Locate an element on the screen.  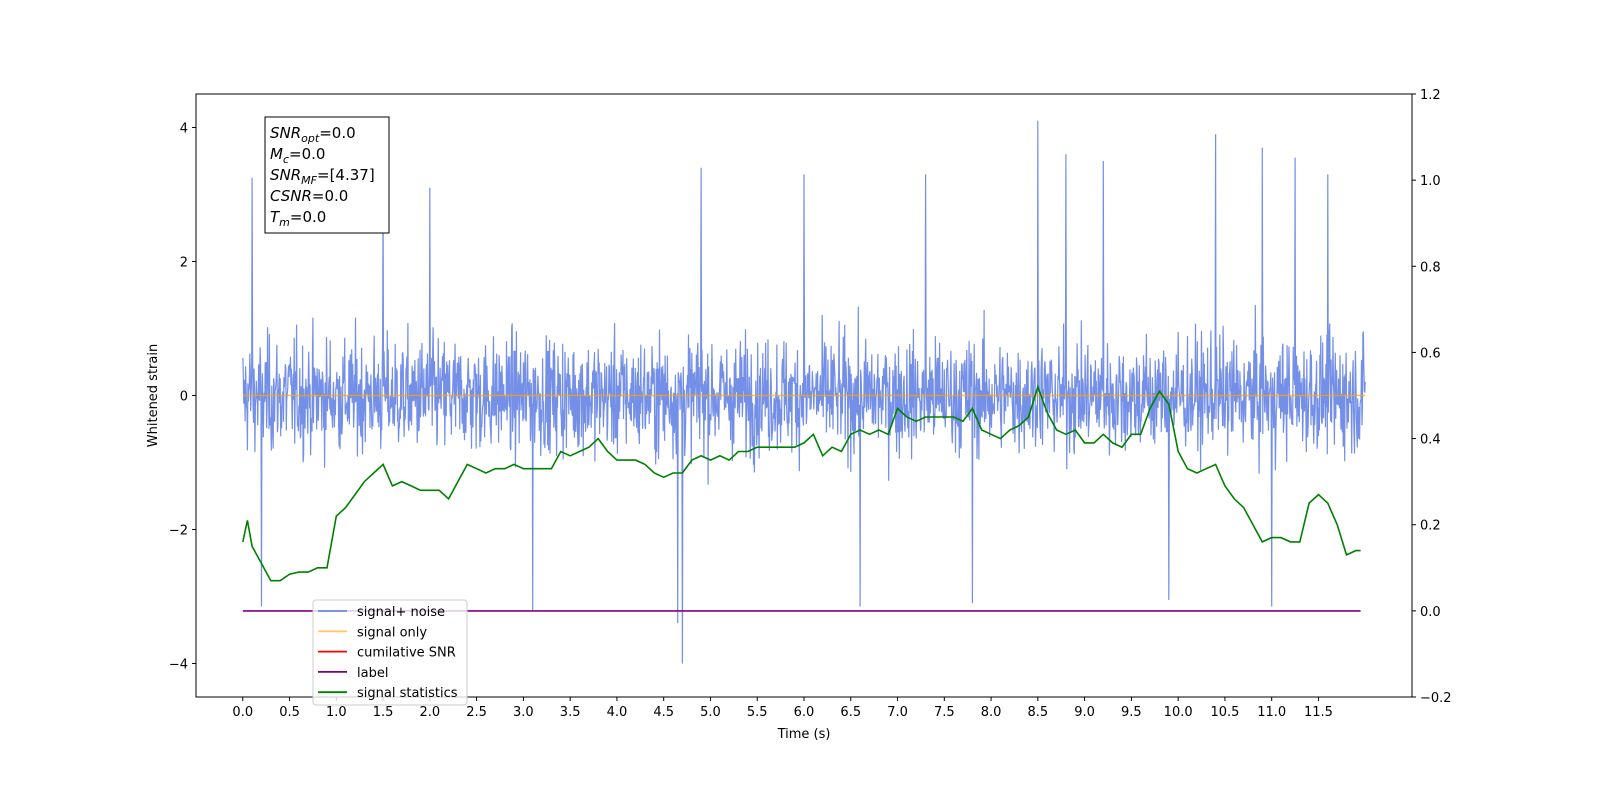
x-tick-label: 0.5 is located at coordinates (289, 712).